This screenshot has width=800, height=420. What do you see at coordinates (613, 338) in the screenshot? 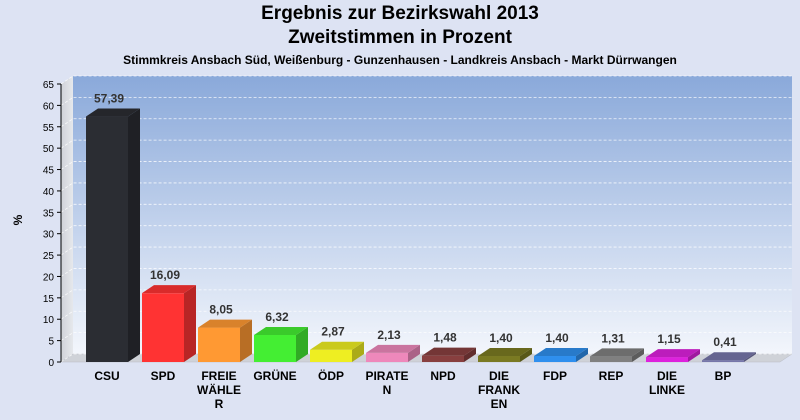
I see `data-label: 1,31` at bounding box center [613, 338].